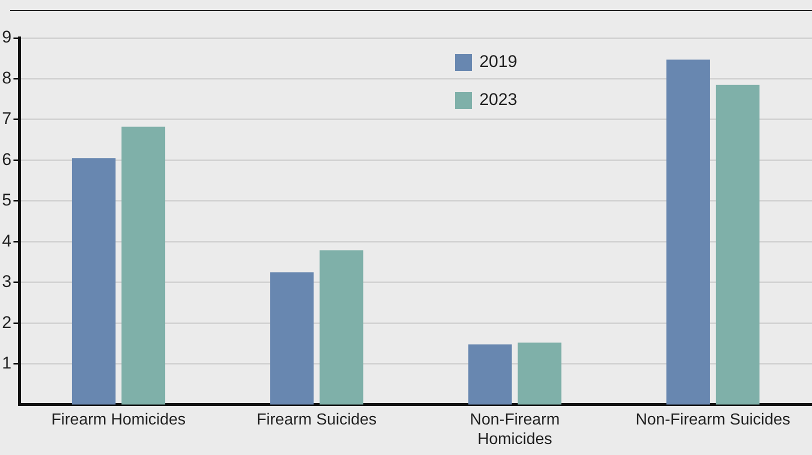 The image size is (812, 455). What do you see at coordinates (7, 37) in the screenshot?
I see `y-tick-label: 9` at bounding box center [7, 37].